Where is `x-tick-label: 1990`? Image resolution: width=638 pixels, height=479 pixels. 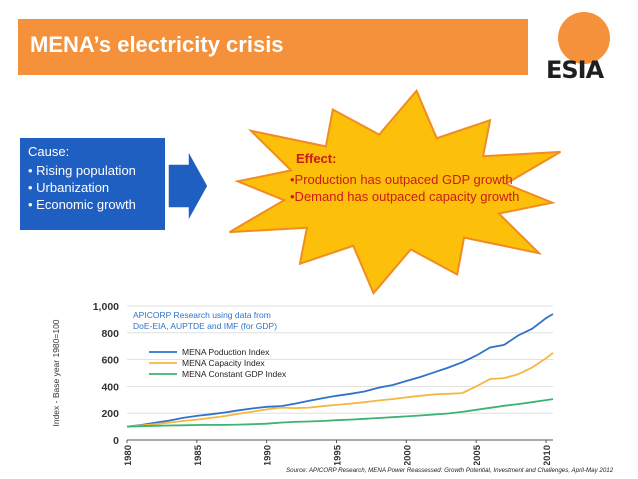 x-tick-label: 1990 is located at coordinates (268, 455).